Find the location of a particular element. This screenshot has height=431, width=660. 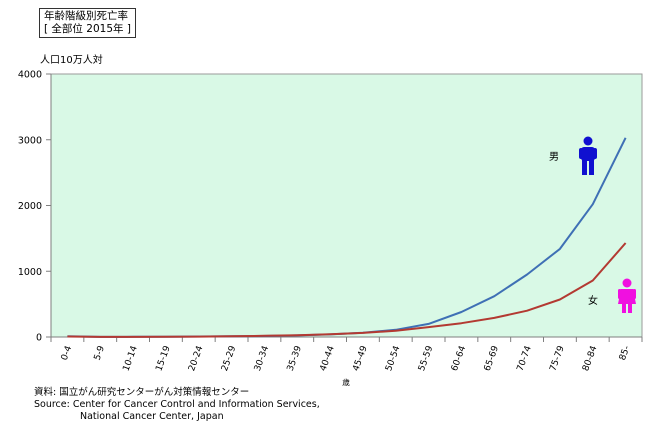

x-axis-label: 歳 is located at coordinates (346, 382).